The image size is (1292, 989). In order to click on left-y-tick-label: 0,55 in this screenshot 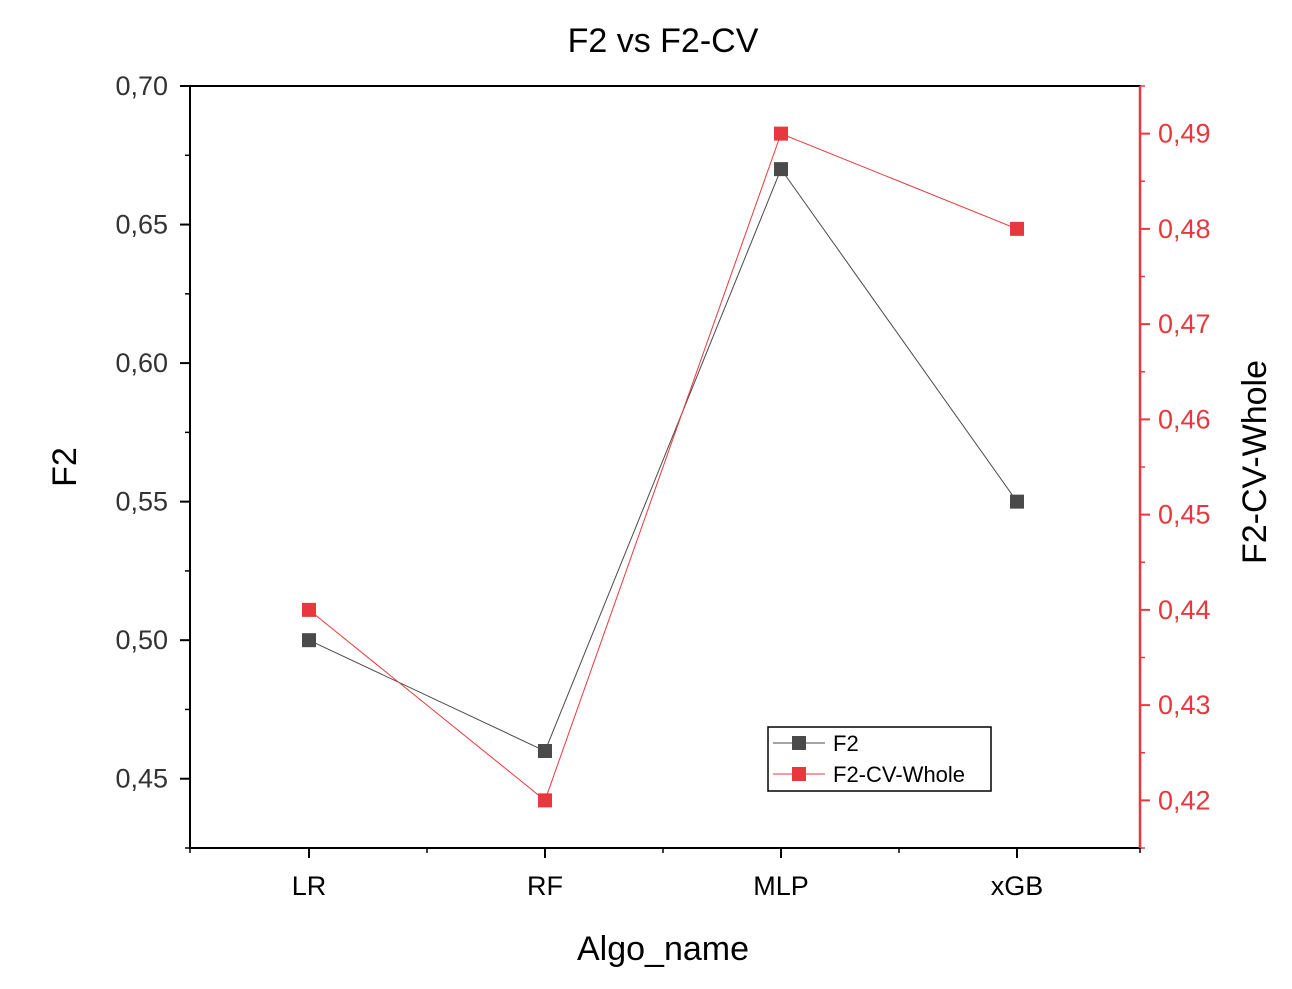, I will do `click(141, 502)`.